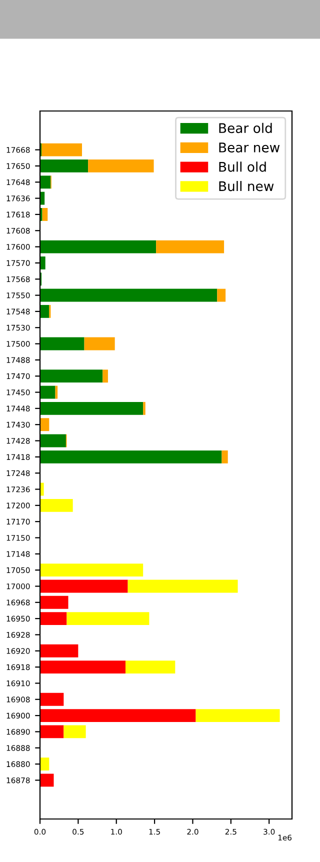  Describe the element at coordinates (246, 186) in the screenshot. I see `legend-label: Bull new` at that location.